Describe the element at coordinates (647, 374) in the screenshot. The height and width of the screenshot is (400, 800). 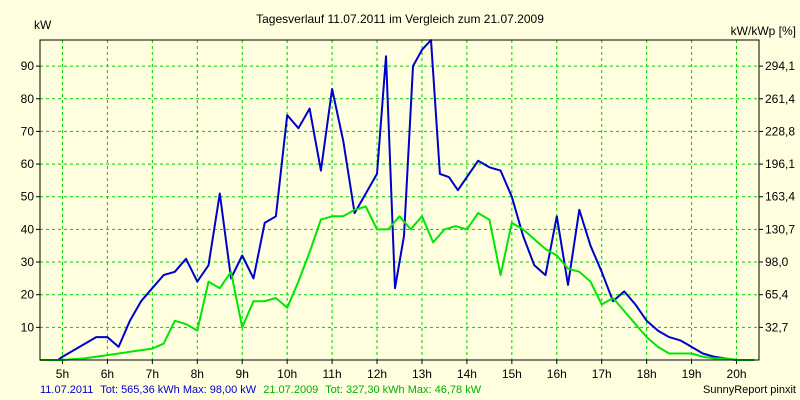
I see `x-tick-label: 18h` at that location.